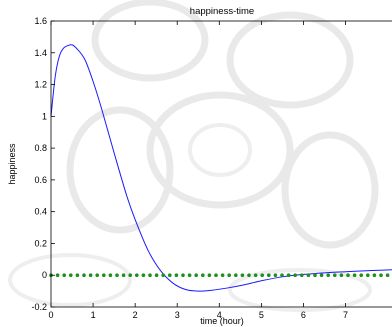 This screenshot has width=392, height=327. Describe the element at coordinates (135, 315) in the screenshot. I see `x-tick-label: 2` at that location.